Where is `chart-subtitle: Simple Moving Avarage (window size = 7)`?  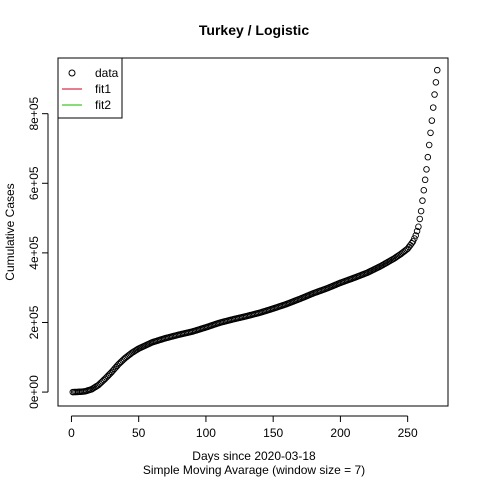
chart-subtitle: Simple Moving Avarage (window size = 7) is located at coordinates (254, 470).